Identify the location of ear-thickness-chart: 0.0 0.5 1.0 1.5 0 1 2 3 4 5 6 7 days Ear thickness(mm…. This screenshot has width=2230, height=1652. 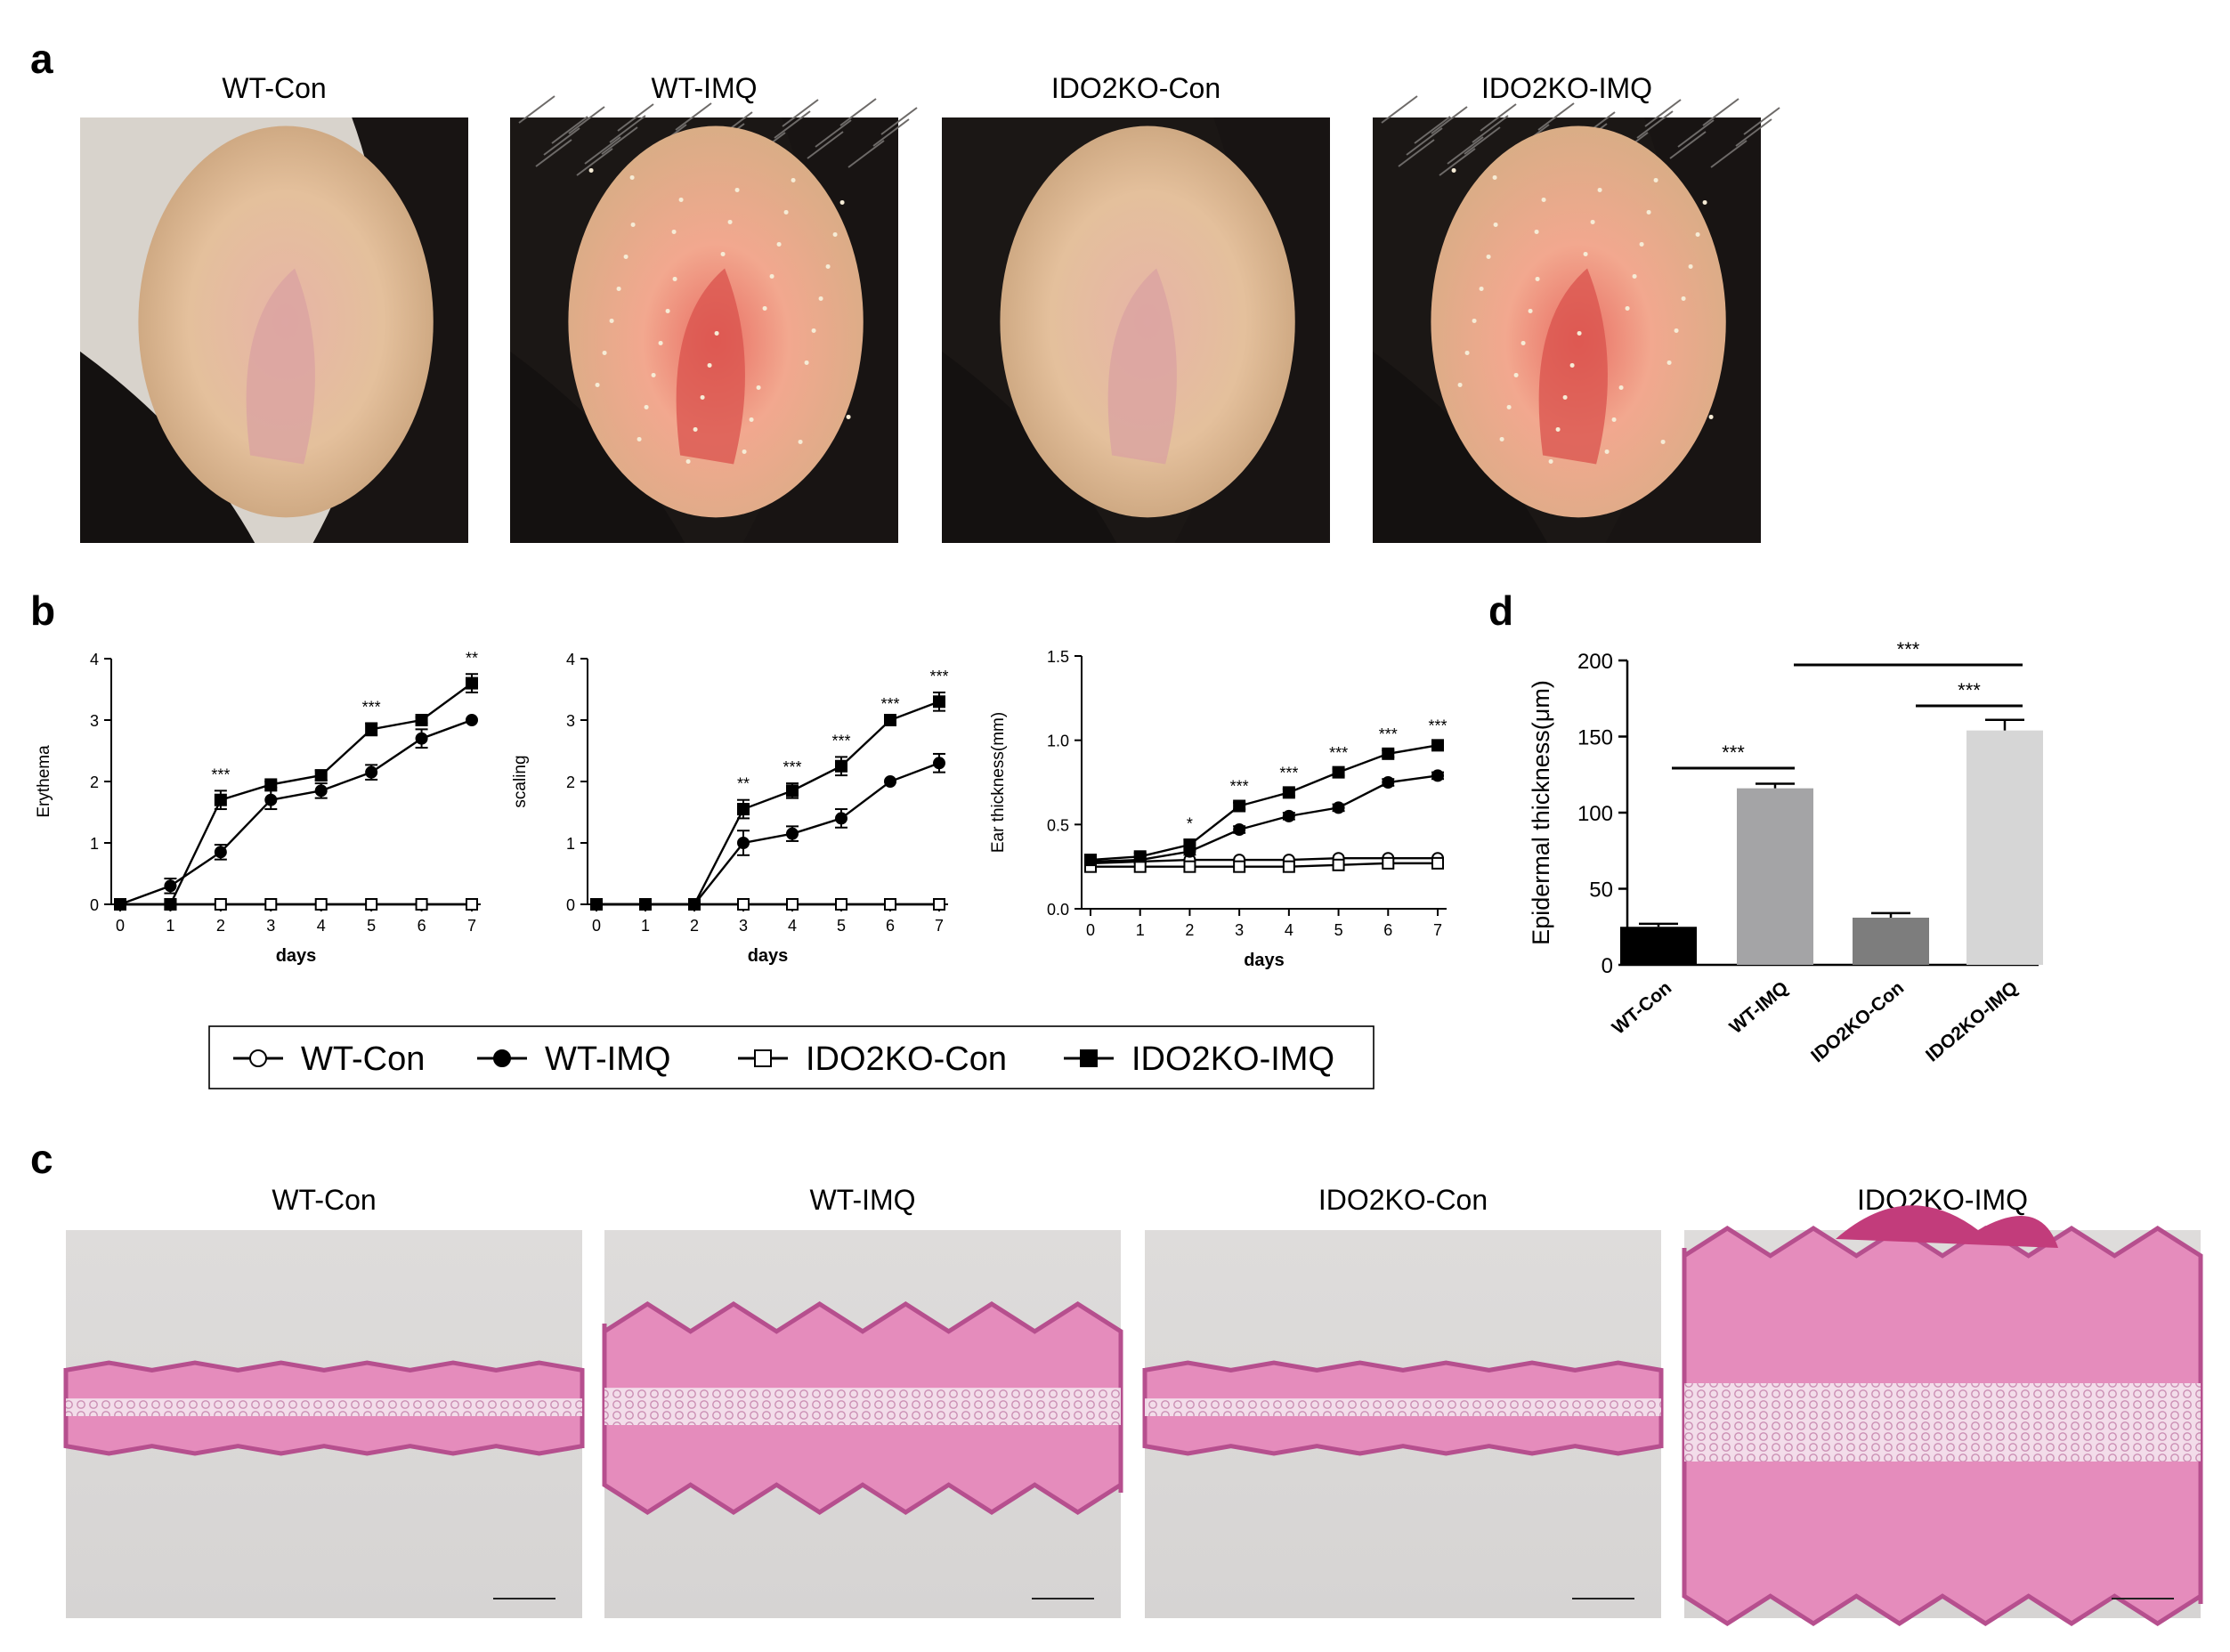
(1218, 809).